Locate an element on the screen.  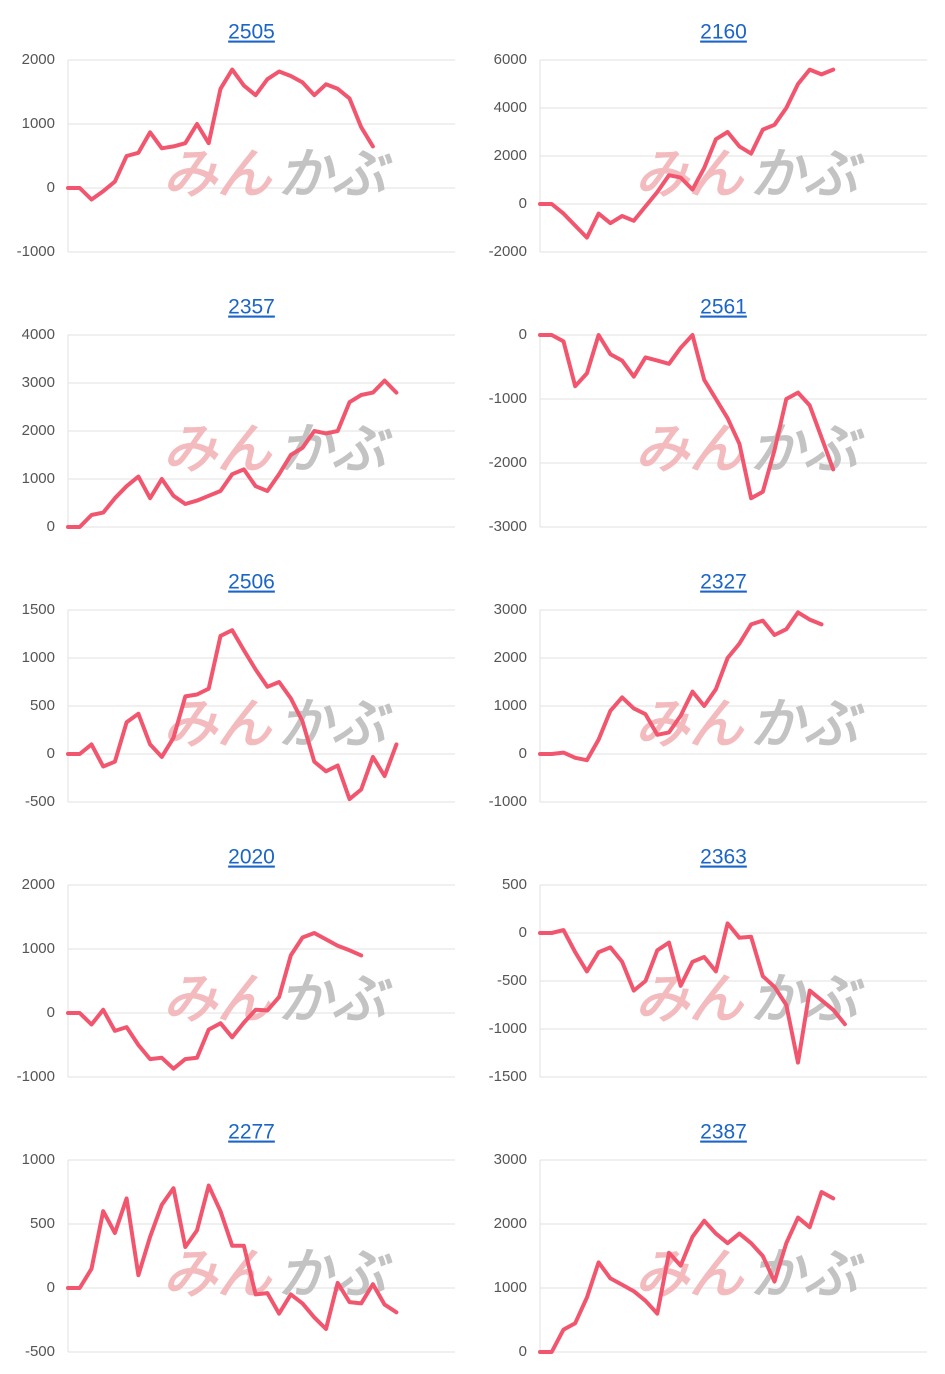
chart-panel: 2505 -1000 0 1000 2000 みん かぶ is located at coordinates (236, 140).